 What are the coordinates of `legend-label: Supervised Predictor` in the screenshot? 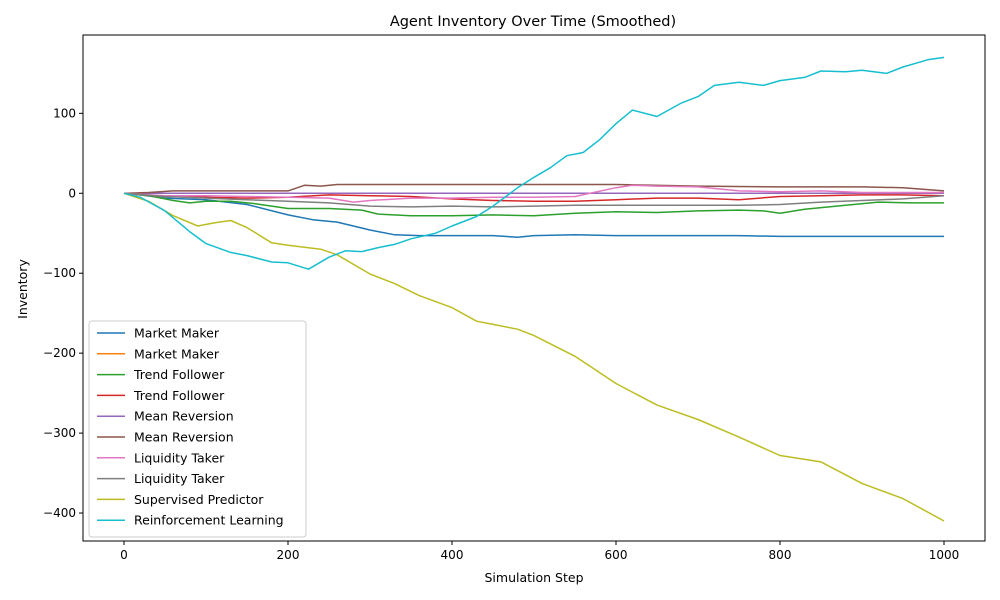 It's located at (199, 499).